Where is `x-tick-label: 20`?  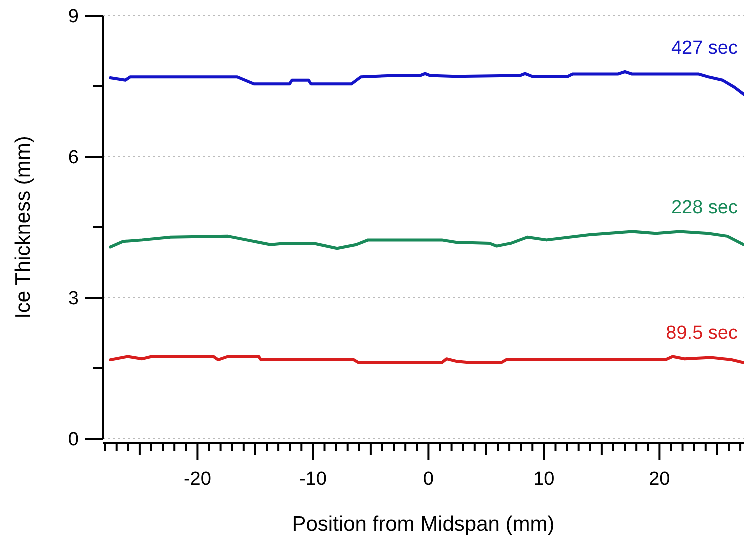 x-tick-label: 20 is located at coordinates (659, 479).